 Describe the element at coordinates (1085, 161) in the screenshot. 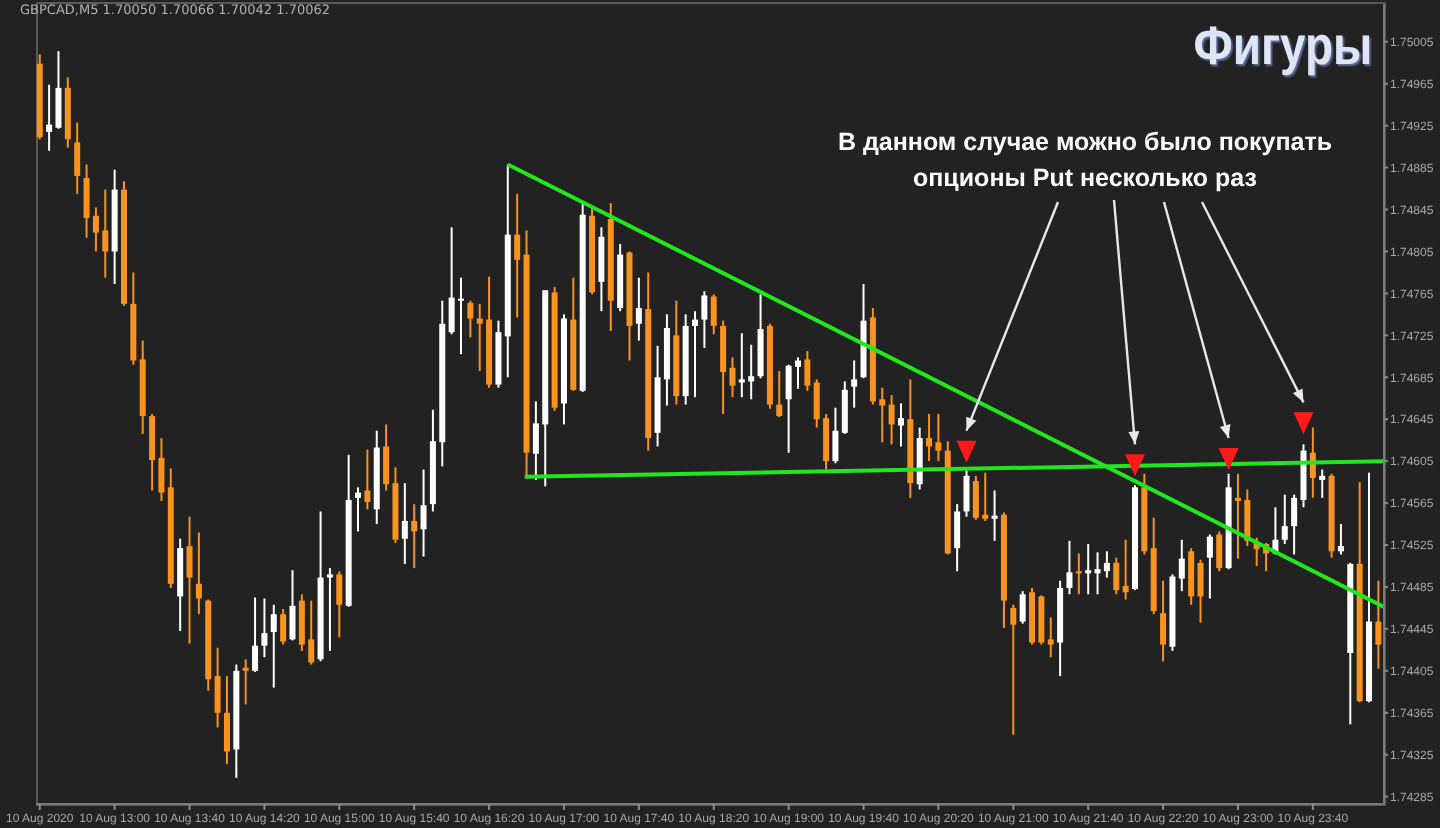

I see `annotation: В данном случае можно было покупать опционы Put несколько раз` at that location.